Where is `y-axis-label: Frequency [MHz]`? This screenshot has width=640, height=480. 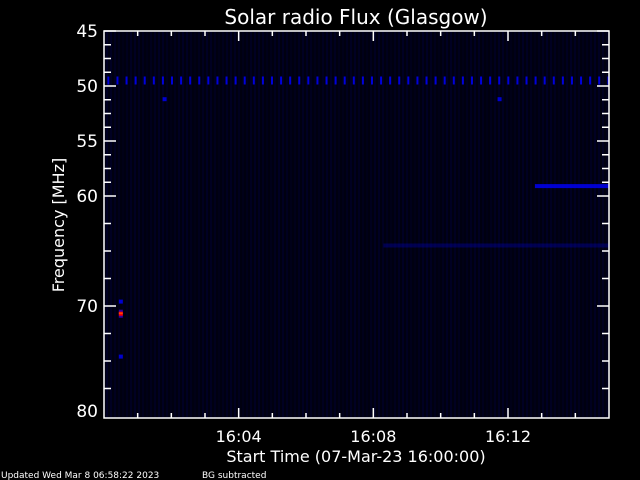
y-axis-label: Frequency [MHz] is located at coordinates (58, 225).